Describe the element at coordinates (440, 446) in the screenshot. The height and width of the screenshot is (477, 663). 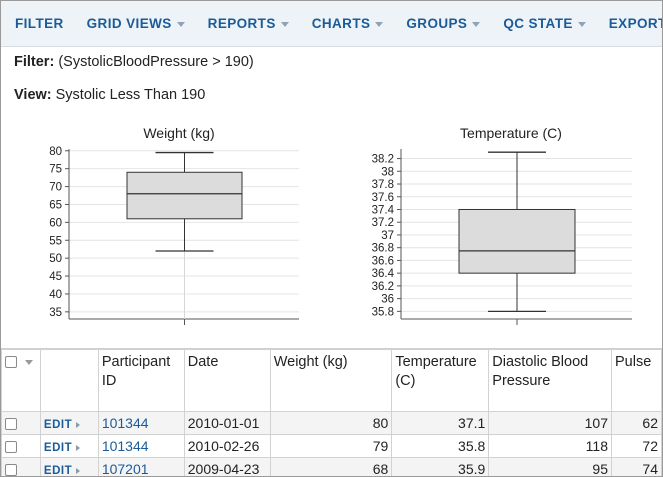
I see `temperature-cell: 35.8` at that location.